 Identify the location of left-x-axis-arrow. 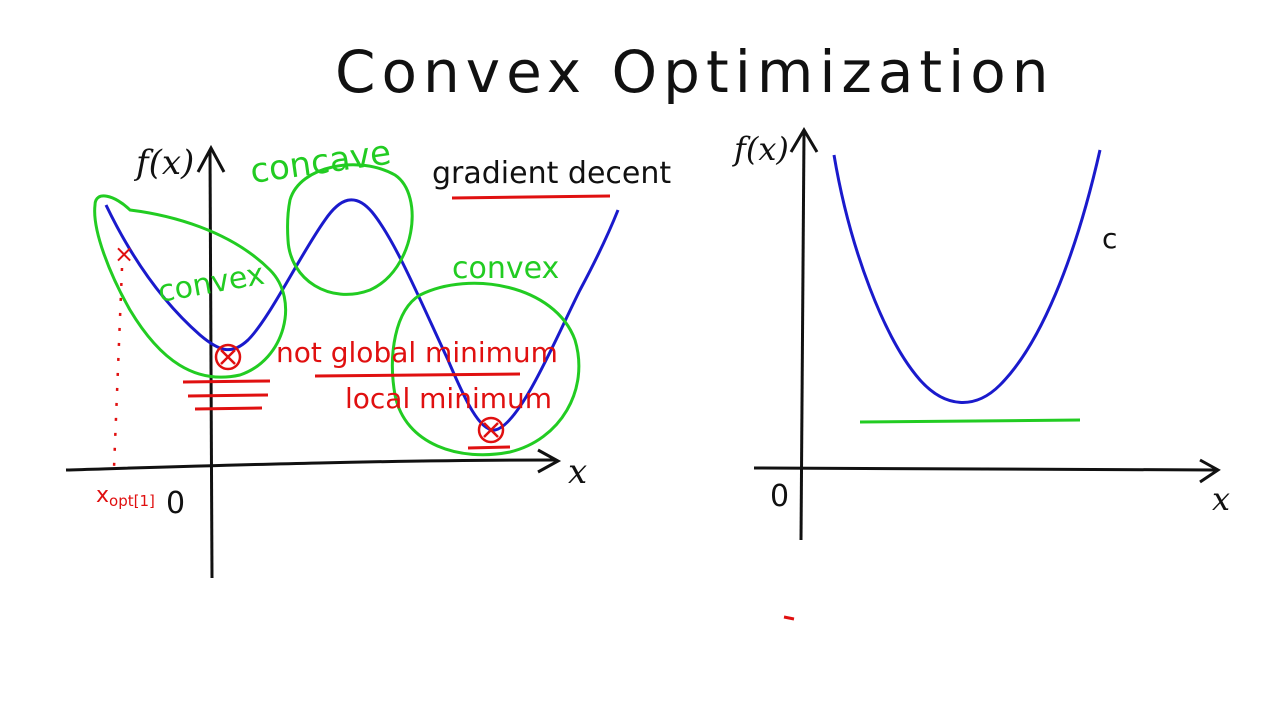
(549, 461).